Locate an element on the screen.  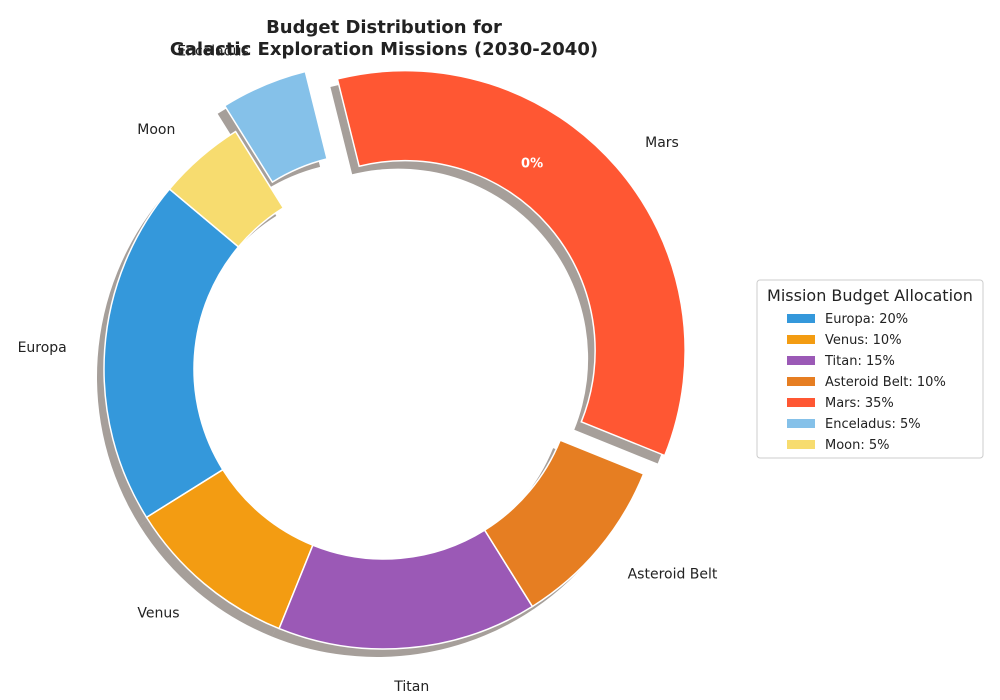
legend-swatch-venus is located at coordinates (801, 339).